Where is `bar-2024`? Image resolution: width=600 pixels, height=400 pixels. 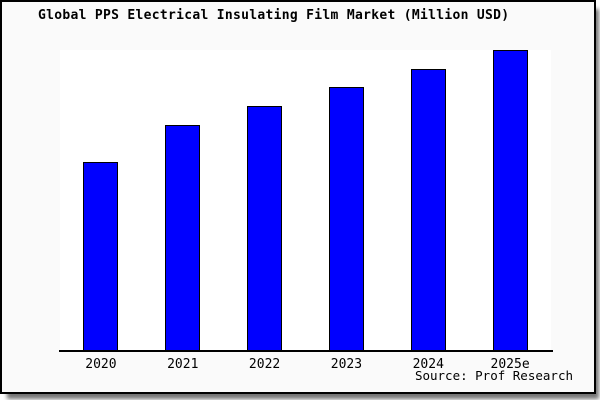
bar-2024 is located at coordinates (428, 209).